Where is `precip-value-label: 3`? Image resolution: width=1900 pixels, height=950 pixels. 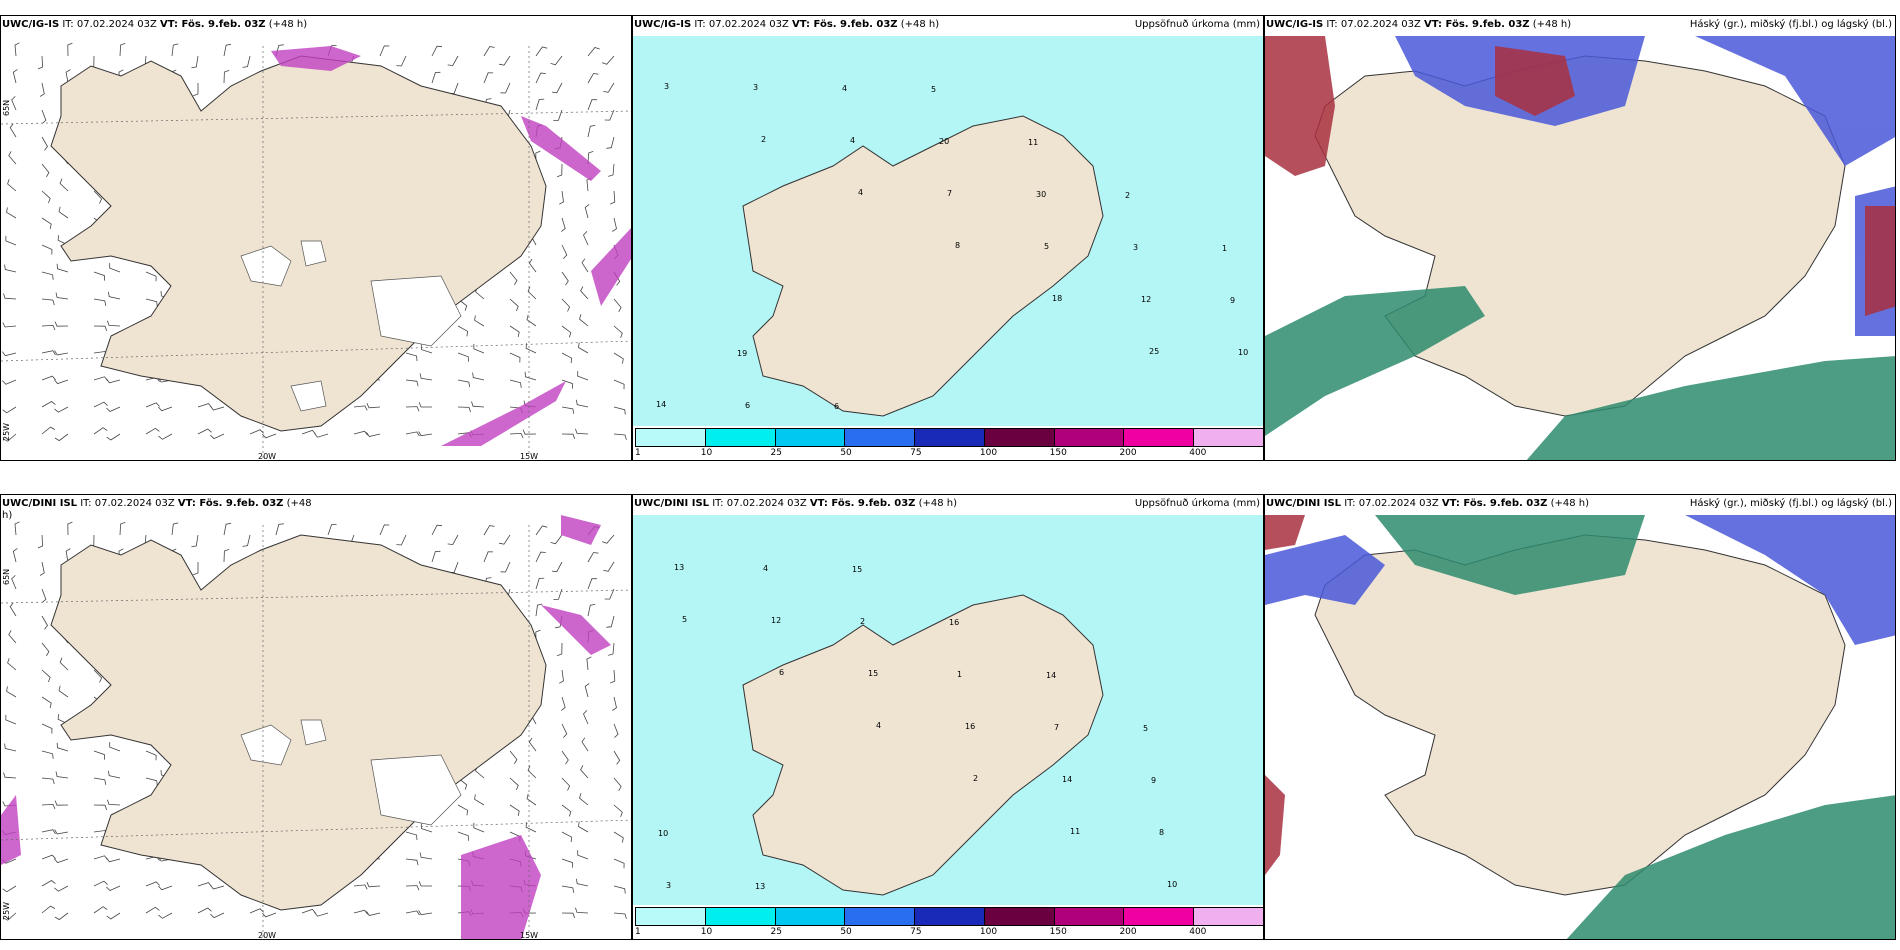 precip-value-label: 3 is located at coordinates (668, 885).